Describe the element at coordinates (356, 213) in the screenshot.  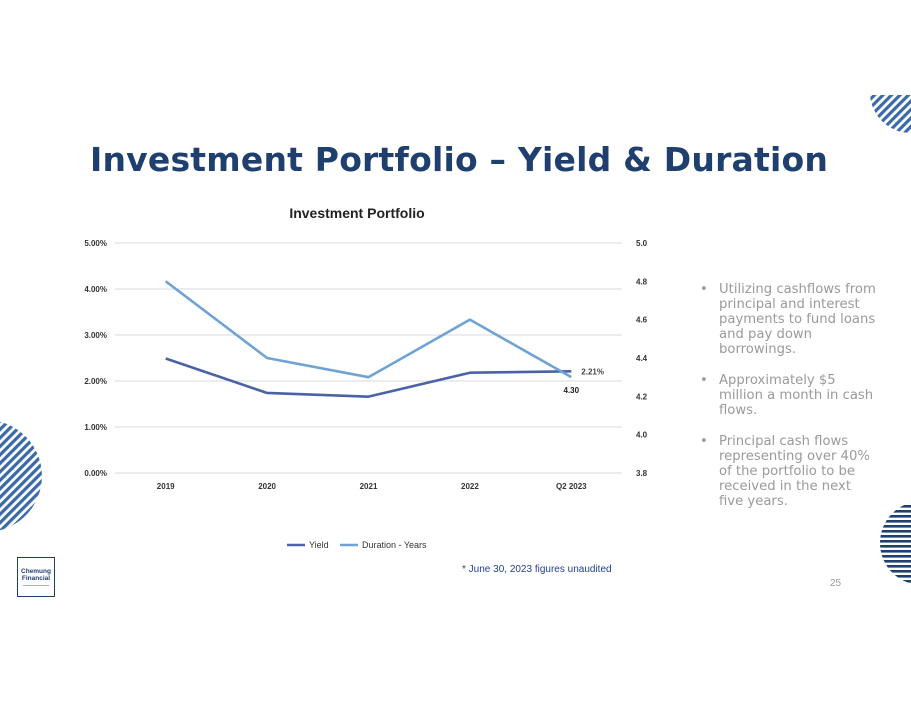
I see `chart-title: Investment Portfolio` at that location.